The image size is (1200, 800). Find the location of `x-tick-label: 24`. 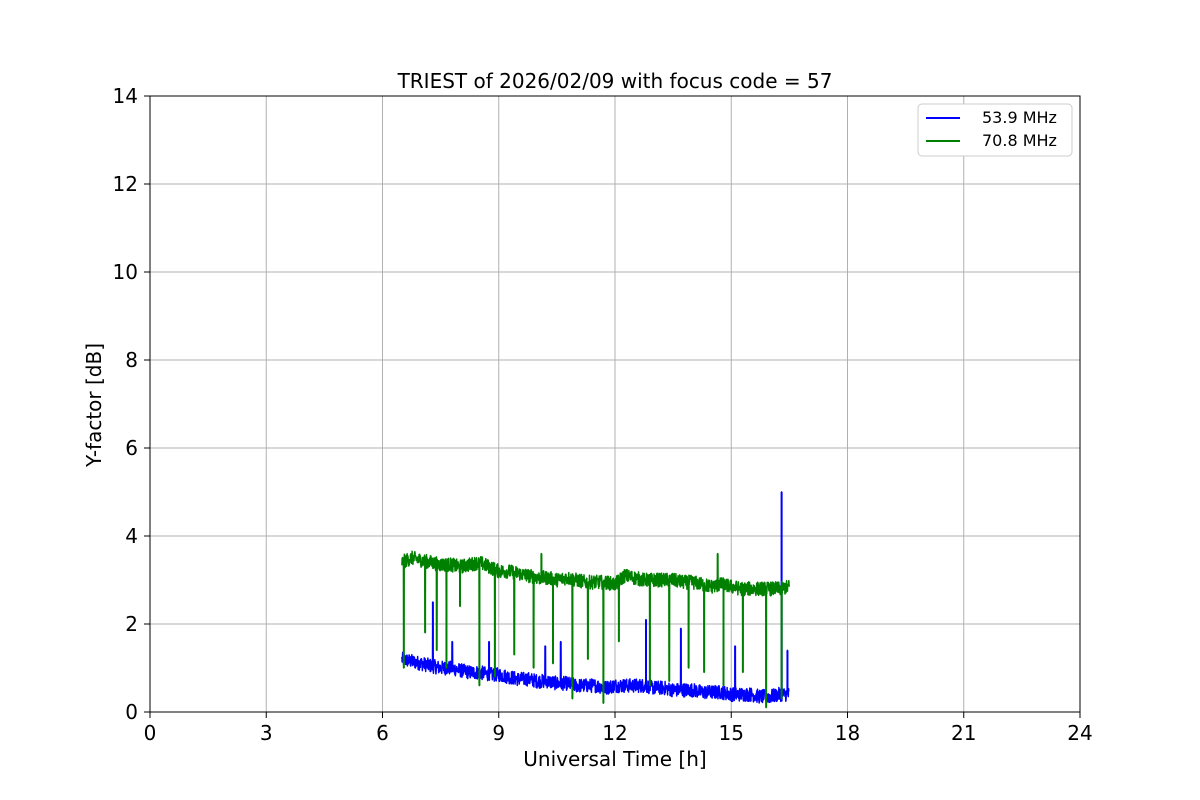

x-tick-label: 24 is located at coordinates (1079, 733).